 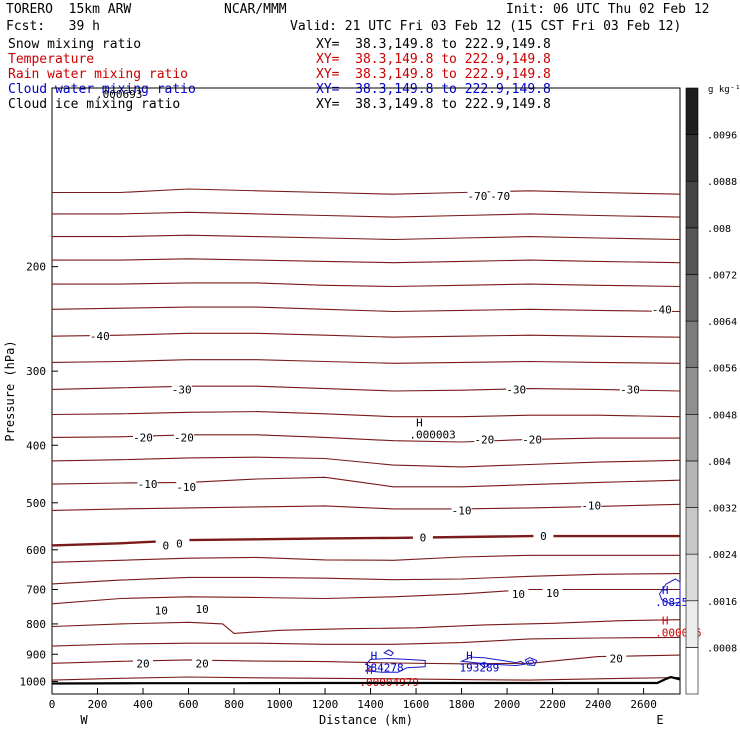 What do you see at coordinates (325, 704) in the screenshot?
I see `x-tick-label: 1200` at bounding box center [325, 704].